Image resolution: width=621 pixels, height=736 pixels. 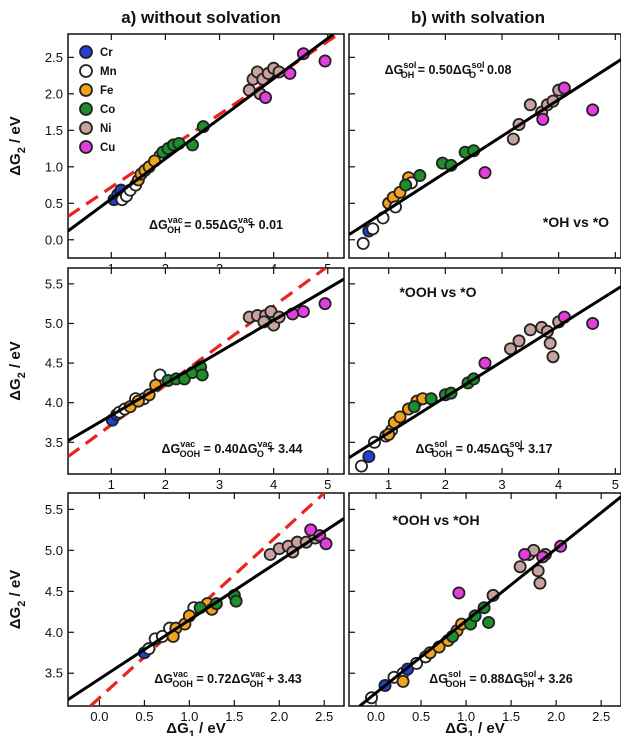 What do you see at coordinates (54, 57) in the screenshot?
I see `y-tick-label: 2.5` at bounding box center [54, 57].